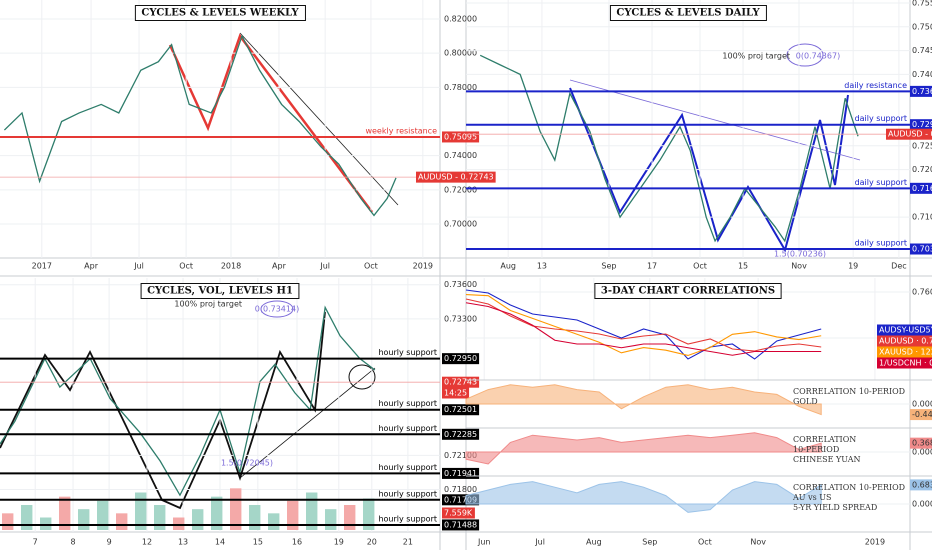  Describe the element at coordinates (277, 309) in the screenshot. I see `annotation: 0(0.73414)` at that location.